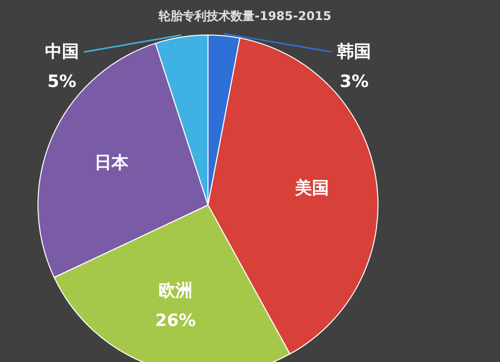  What do you see at coordinates (354, 82) in the screenshot?
I see `data-label: 3%` at bounding box center [354, 82].